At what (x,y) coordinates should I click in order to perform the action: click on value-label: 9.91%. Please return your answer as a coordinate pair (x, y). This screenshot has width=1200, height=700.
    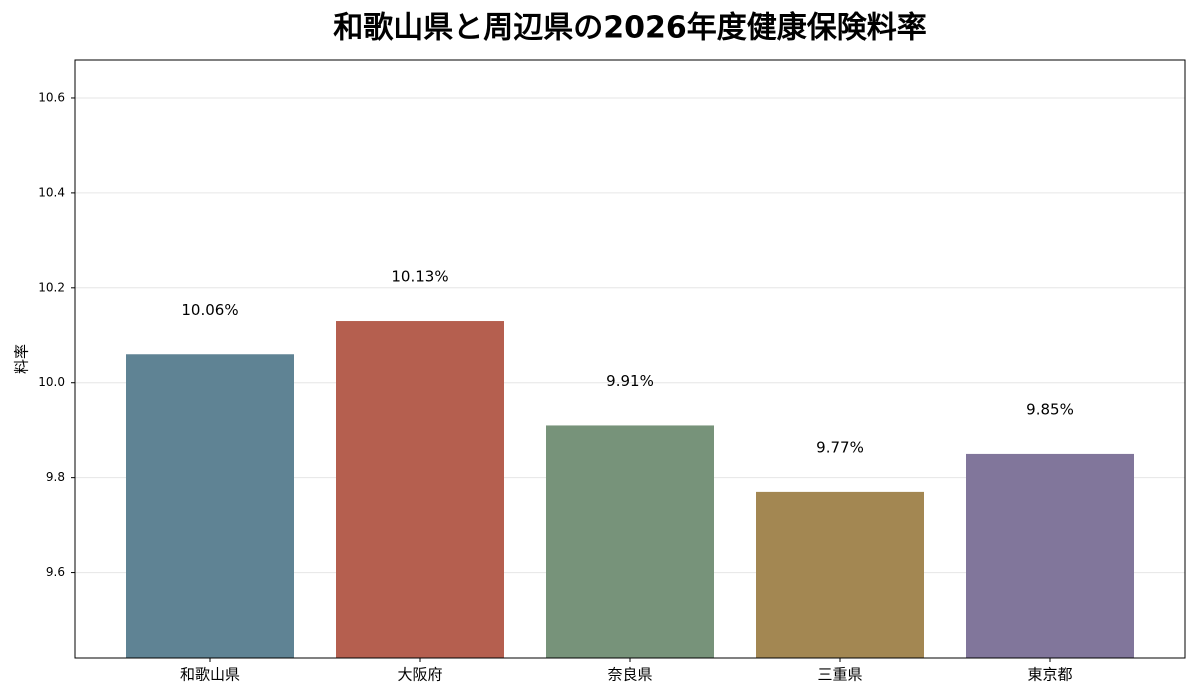
    Looking at the image, I should click on (630, 381).